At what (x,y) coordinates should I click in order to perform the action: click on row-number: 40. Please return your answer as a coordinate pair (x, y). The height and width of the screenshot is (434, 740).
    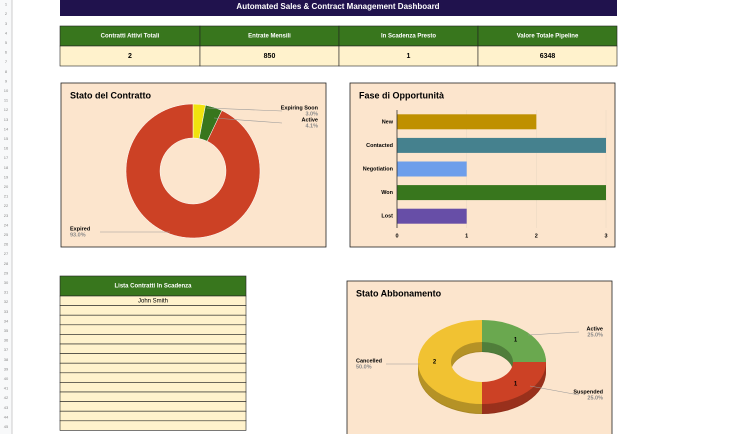
    Looking at the image, I should click on (6, 378).